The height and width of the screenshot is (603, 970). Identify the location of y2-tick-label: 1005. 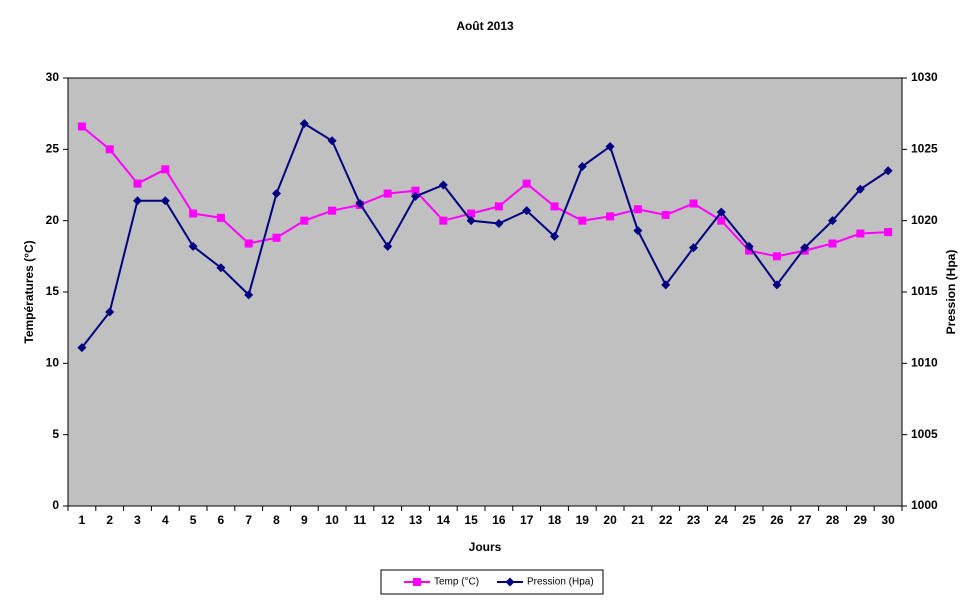
(924, 434).